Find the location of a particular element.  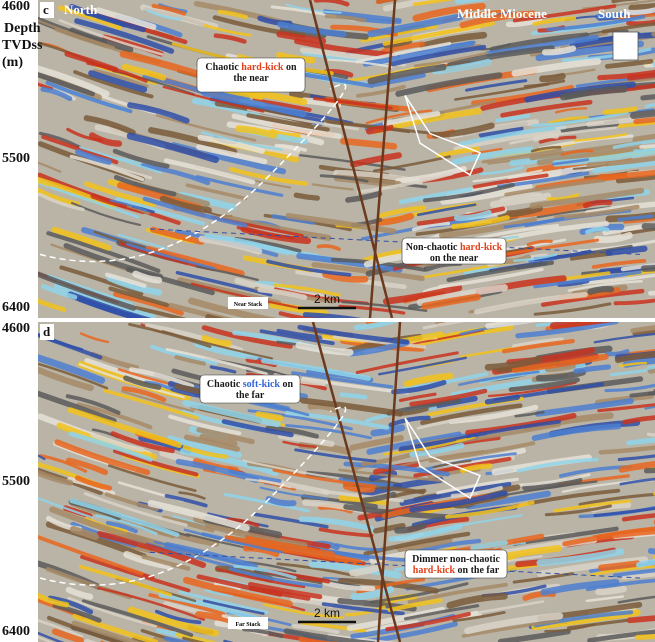

annotation-segment: on the near is located at coordinates (454, 258).